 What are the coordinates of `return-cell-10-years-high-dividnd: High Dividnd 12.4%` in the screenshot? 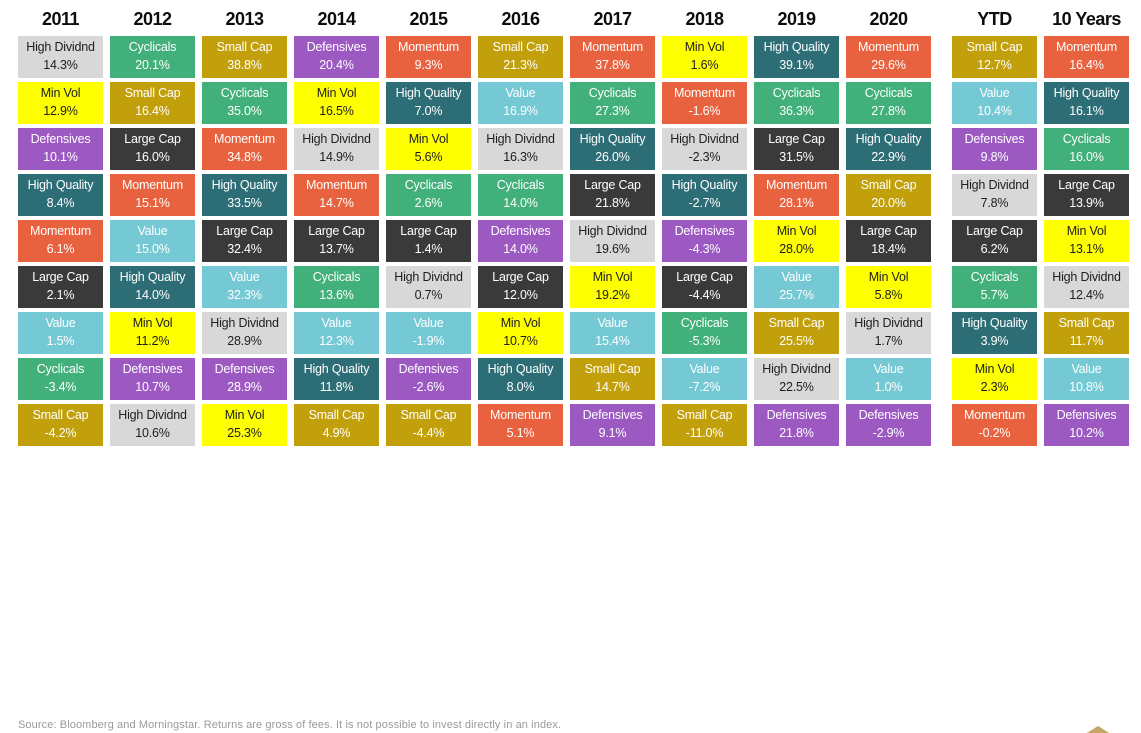 It's located at (1086, 287).